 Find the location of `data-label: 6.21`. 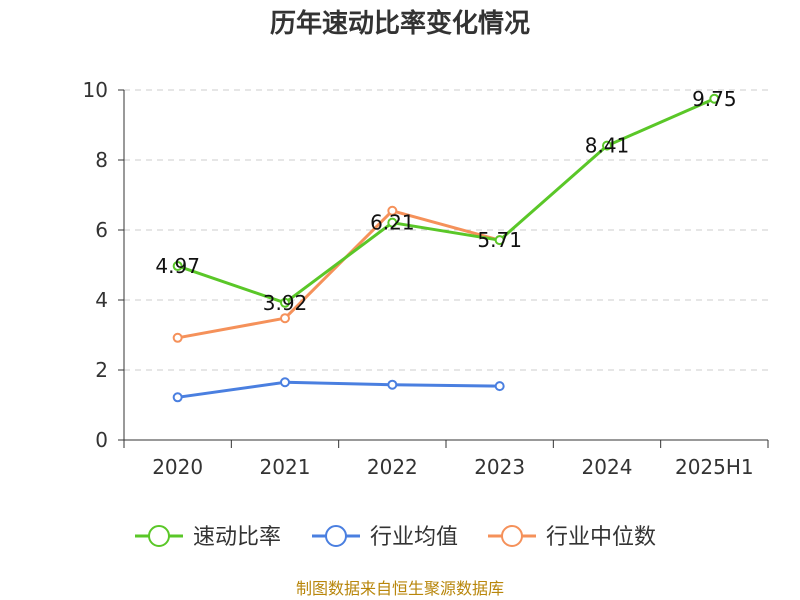

data-label: 6.21 is located at coordinates (392, 223).